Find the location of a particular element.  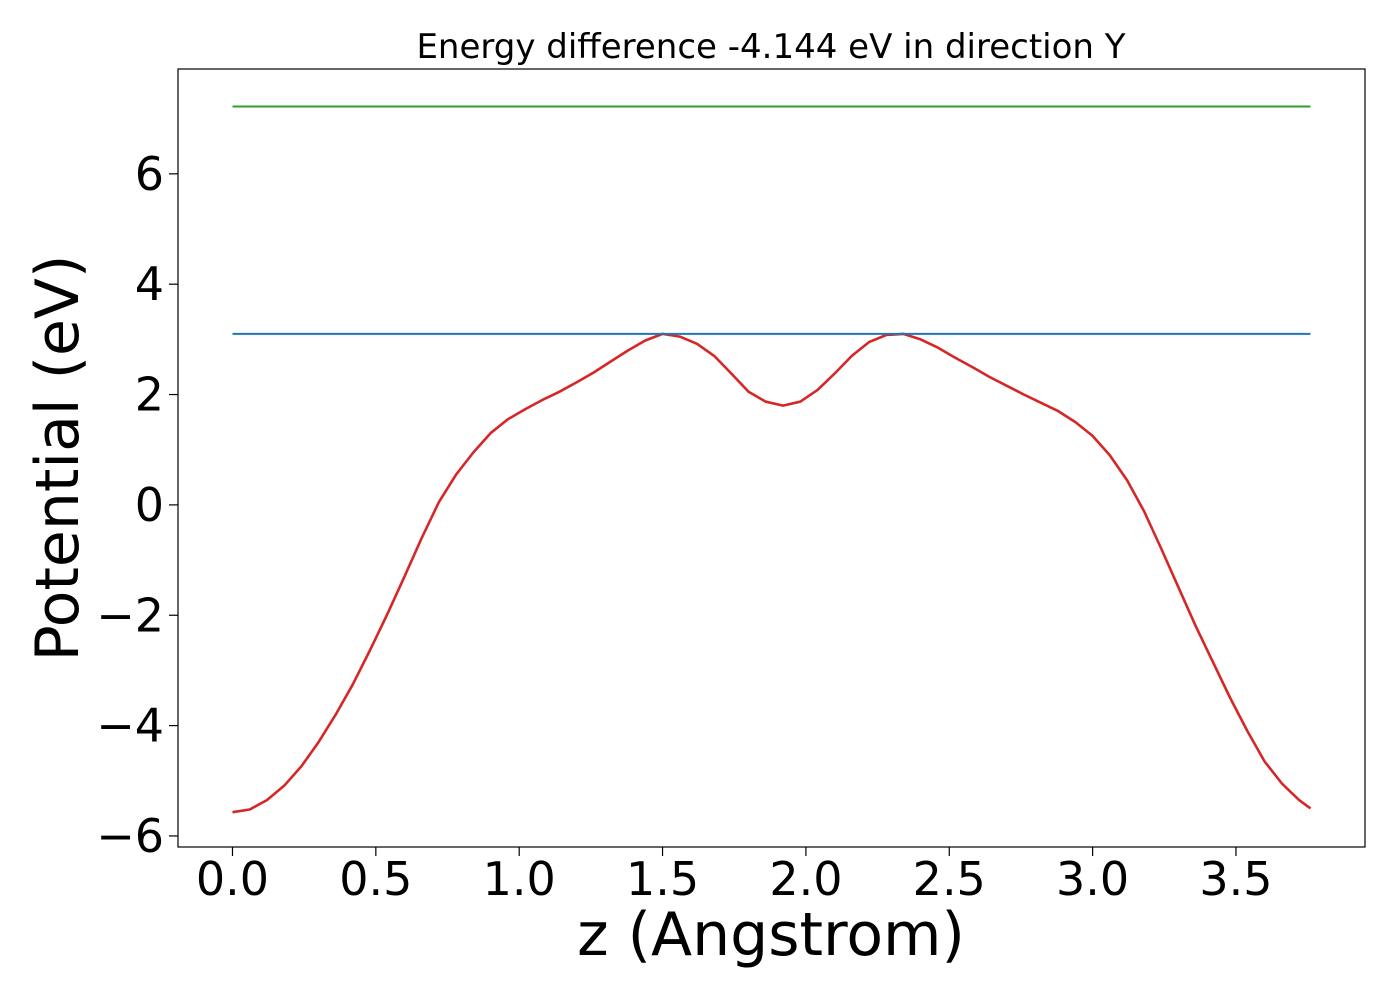

y-tick-label: 0 is located at coordinates (149, 505).